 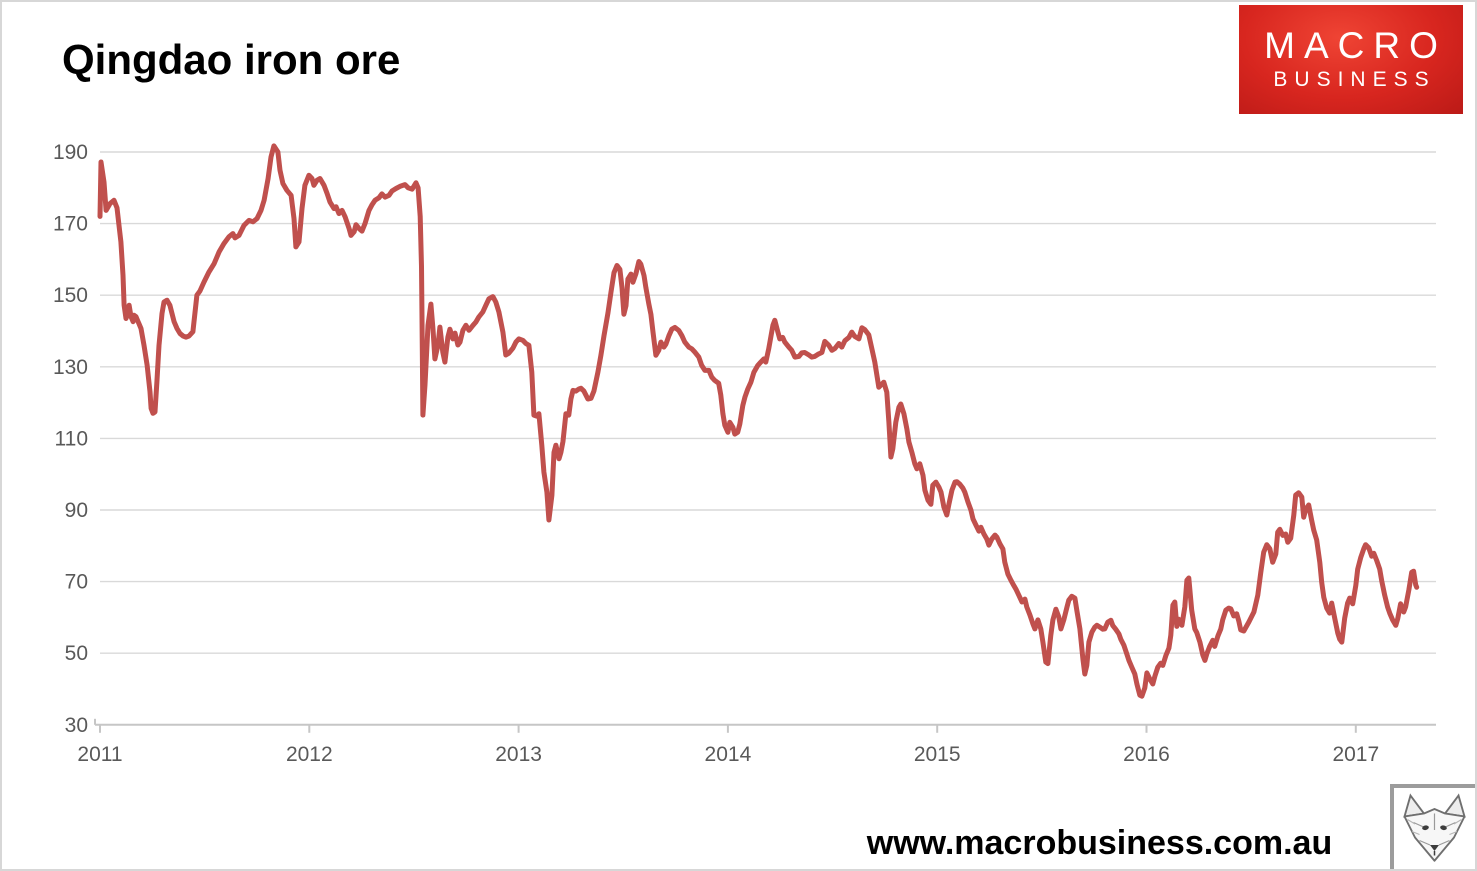 I want to click on y-axis-tick-label: 90, so click(x=76, y=510).